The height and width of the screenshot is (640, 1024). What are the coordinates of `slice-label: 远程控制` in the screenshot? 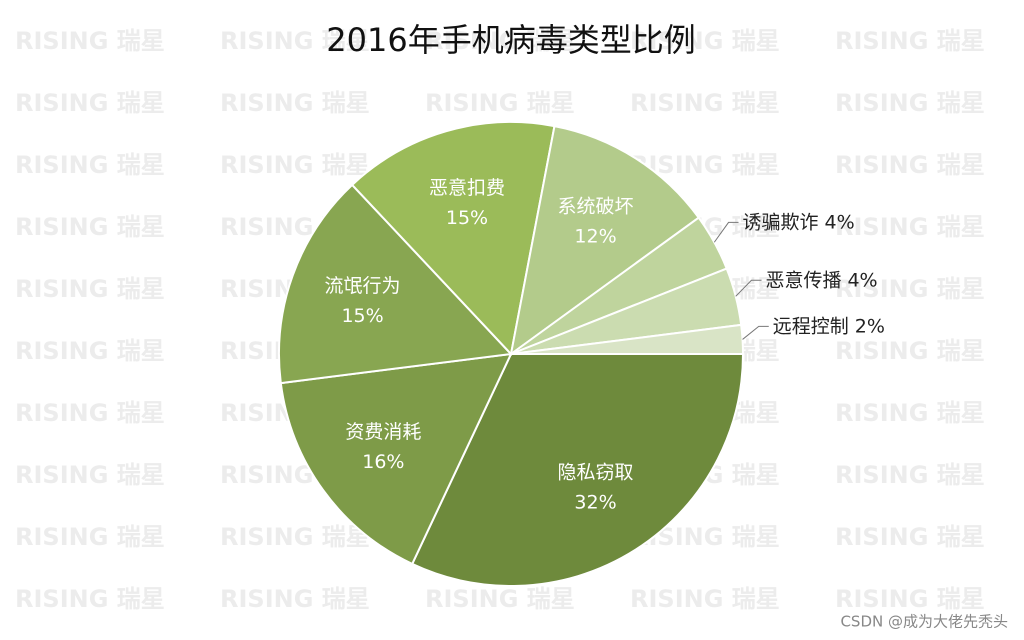 It's located at (811, 326).